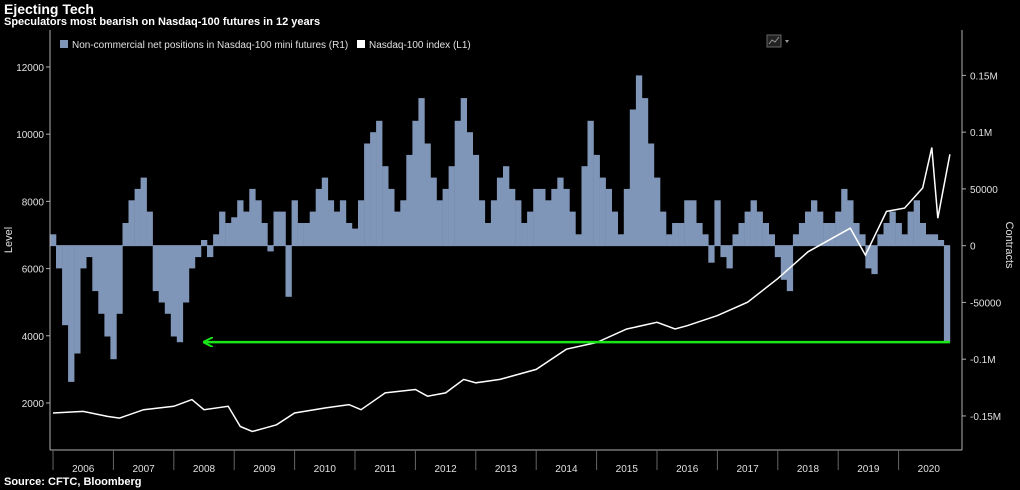 The image size is (1020, 490). Describe the element at coordinates (33, 404) in the screenshot. I see `left-tick-label: 2000` at that location.